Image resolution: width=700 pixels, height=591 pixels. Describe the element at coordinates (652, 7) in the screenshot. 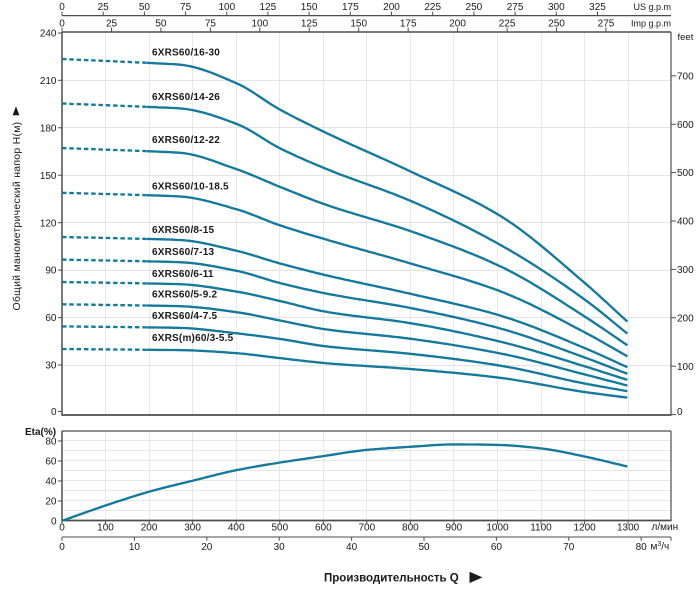

I see `svg-text: US g.p.m` at that location.